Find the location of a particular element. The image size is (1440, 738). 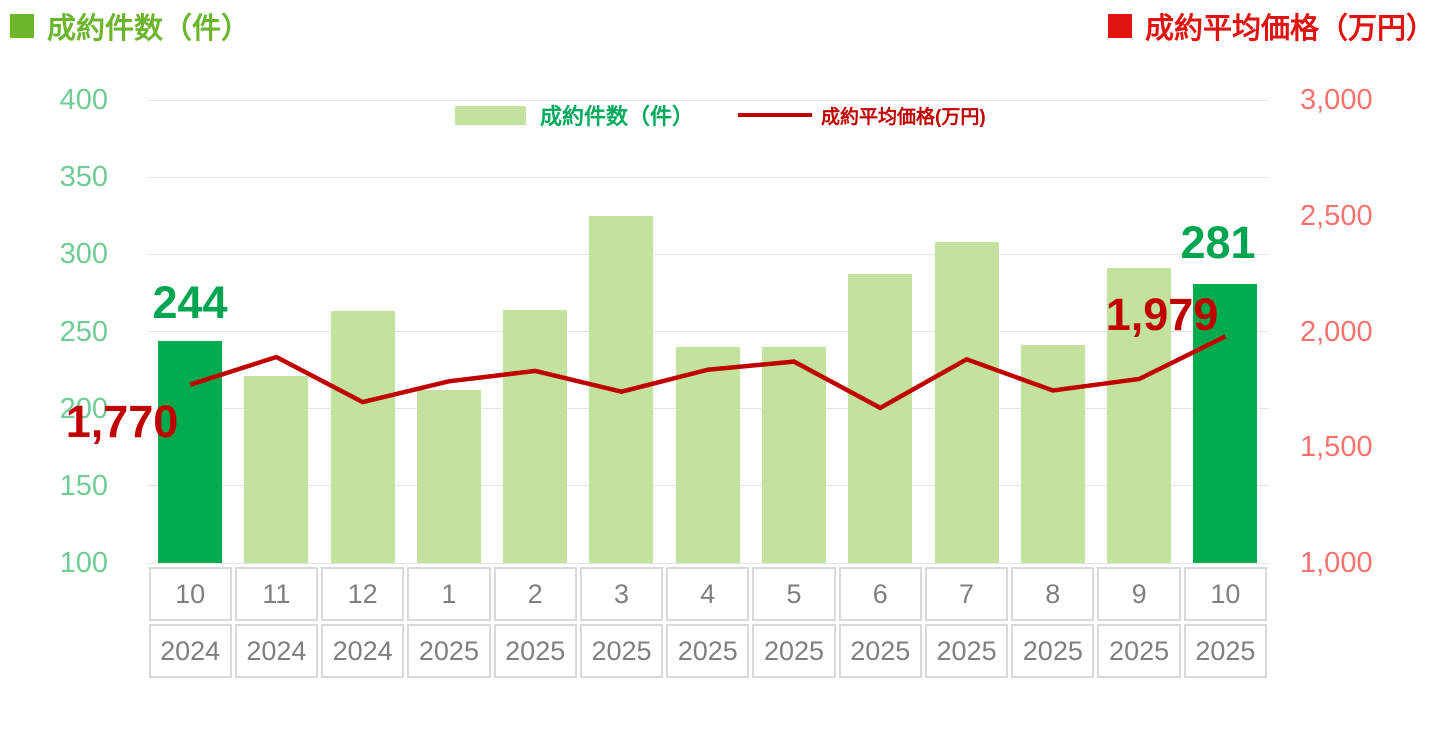

last-line-value-label: 1,979 is located at coordinates (1162, 314).